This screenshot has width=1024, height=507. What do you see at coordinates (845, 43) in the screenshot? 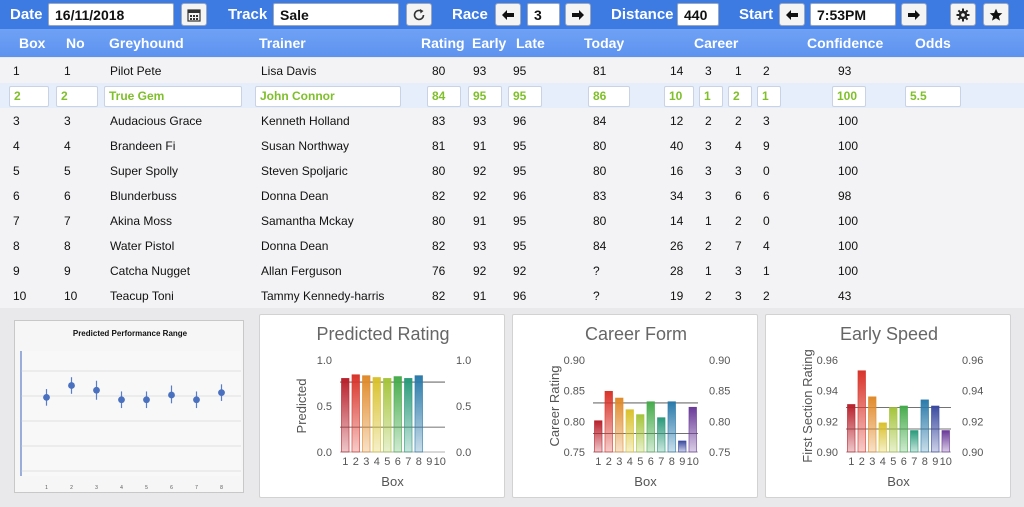
I see `column-header-confidence: Confidence` at bounding box center [845, 43].